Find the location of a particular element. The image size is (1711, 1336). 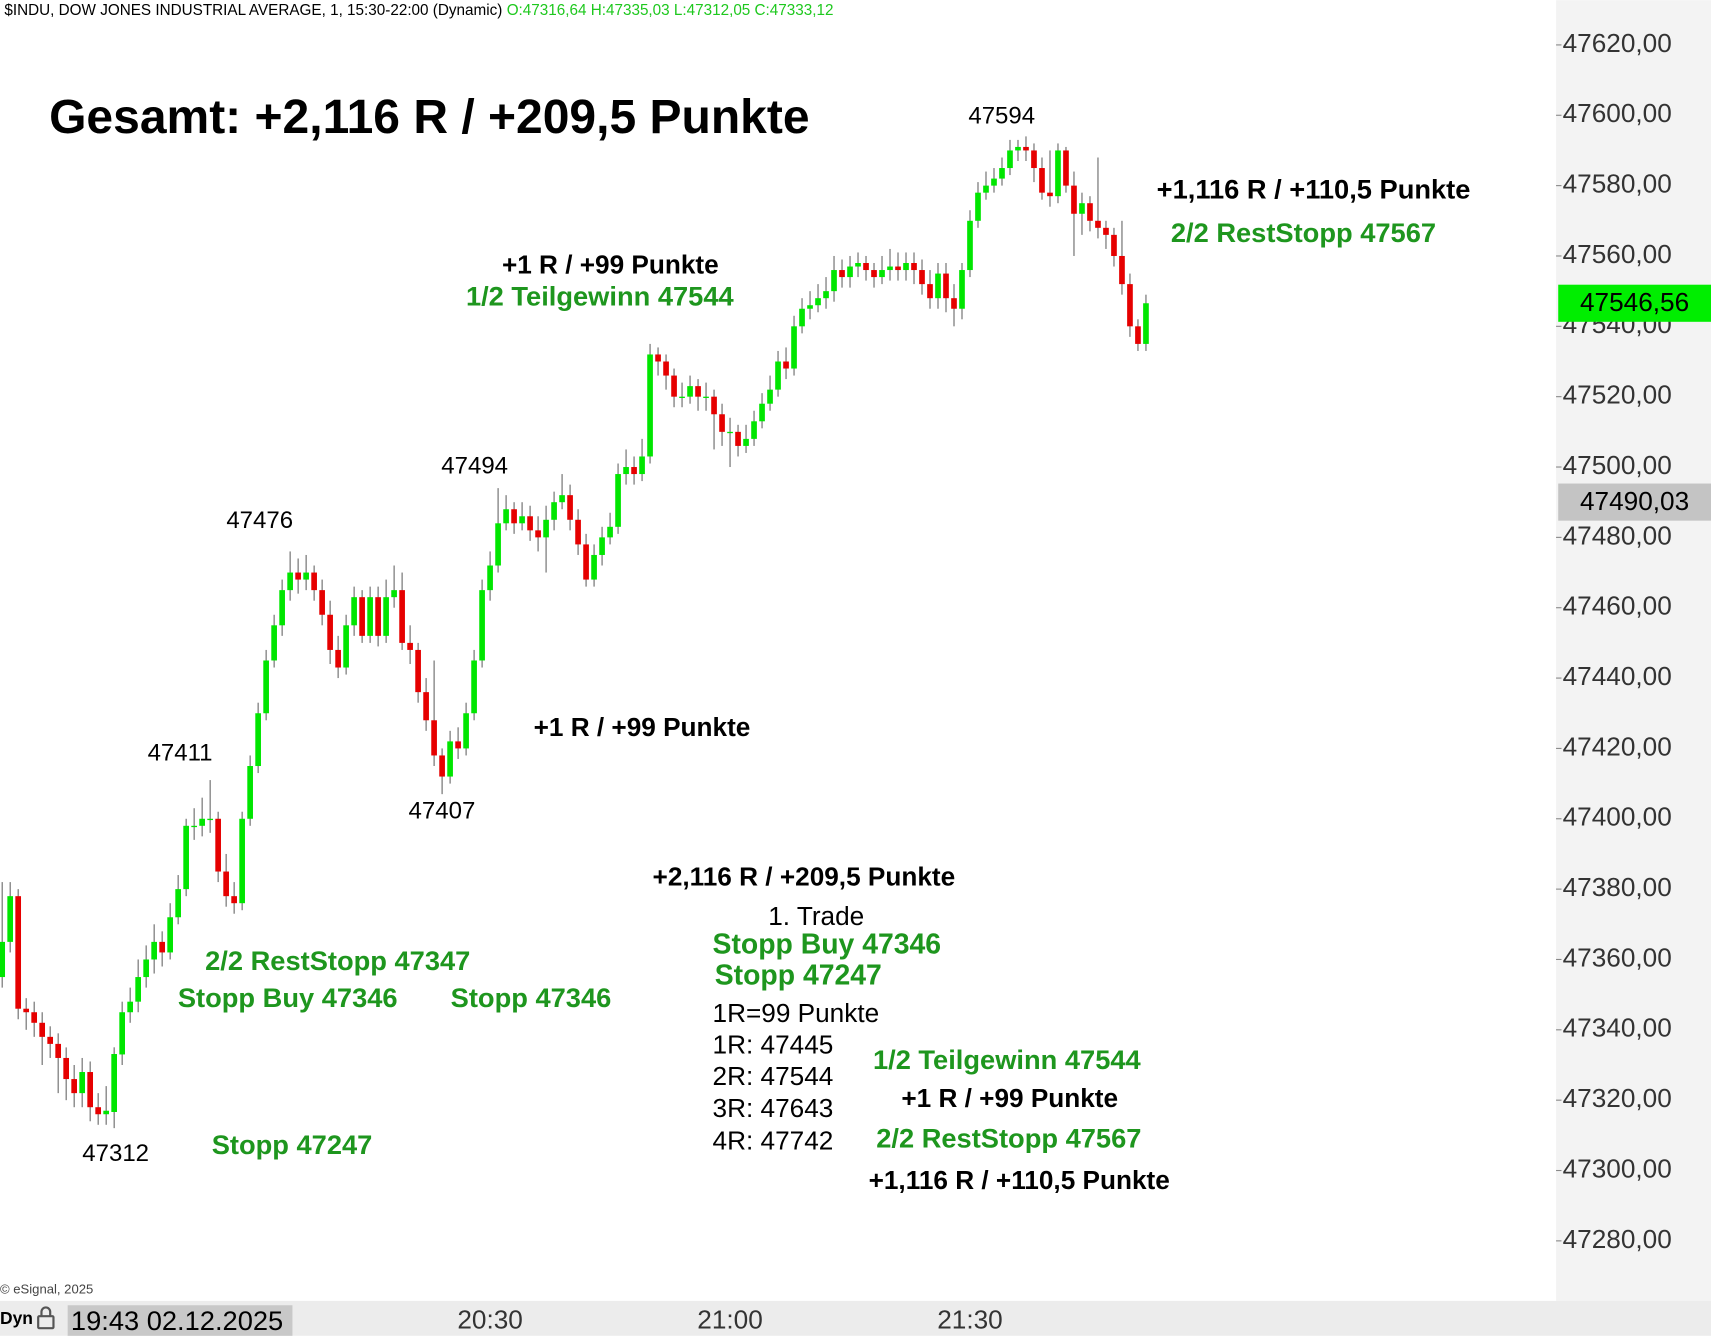

annotation: 47494 is located at coordinates (474, 466).